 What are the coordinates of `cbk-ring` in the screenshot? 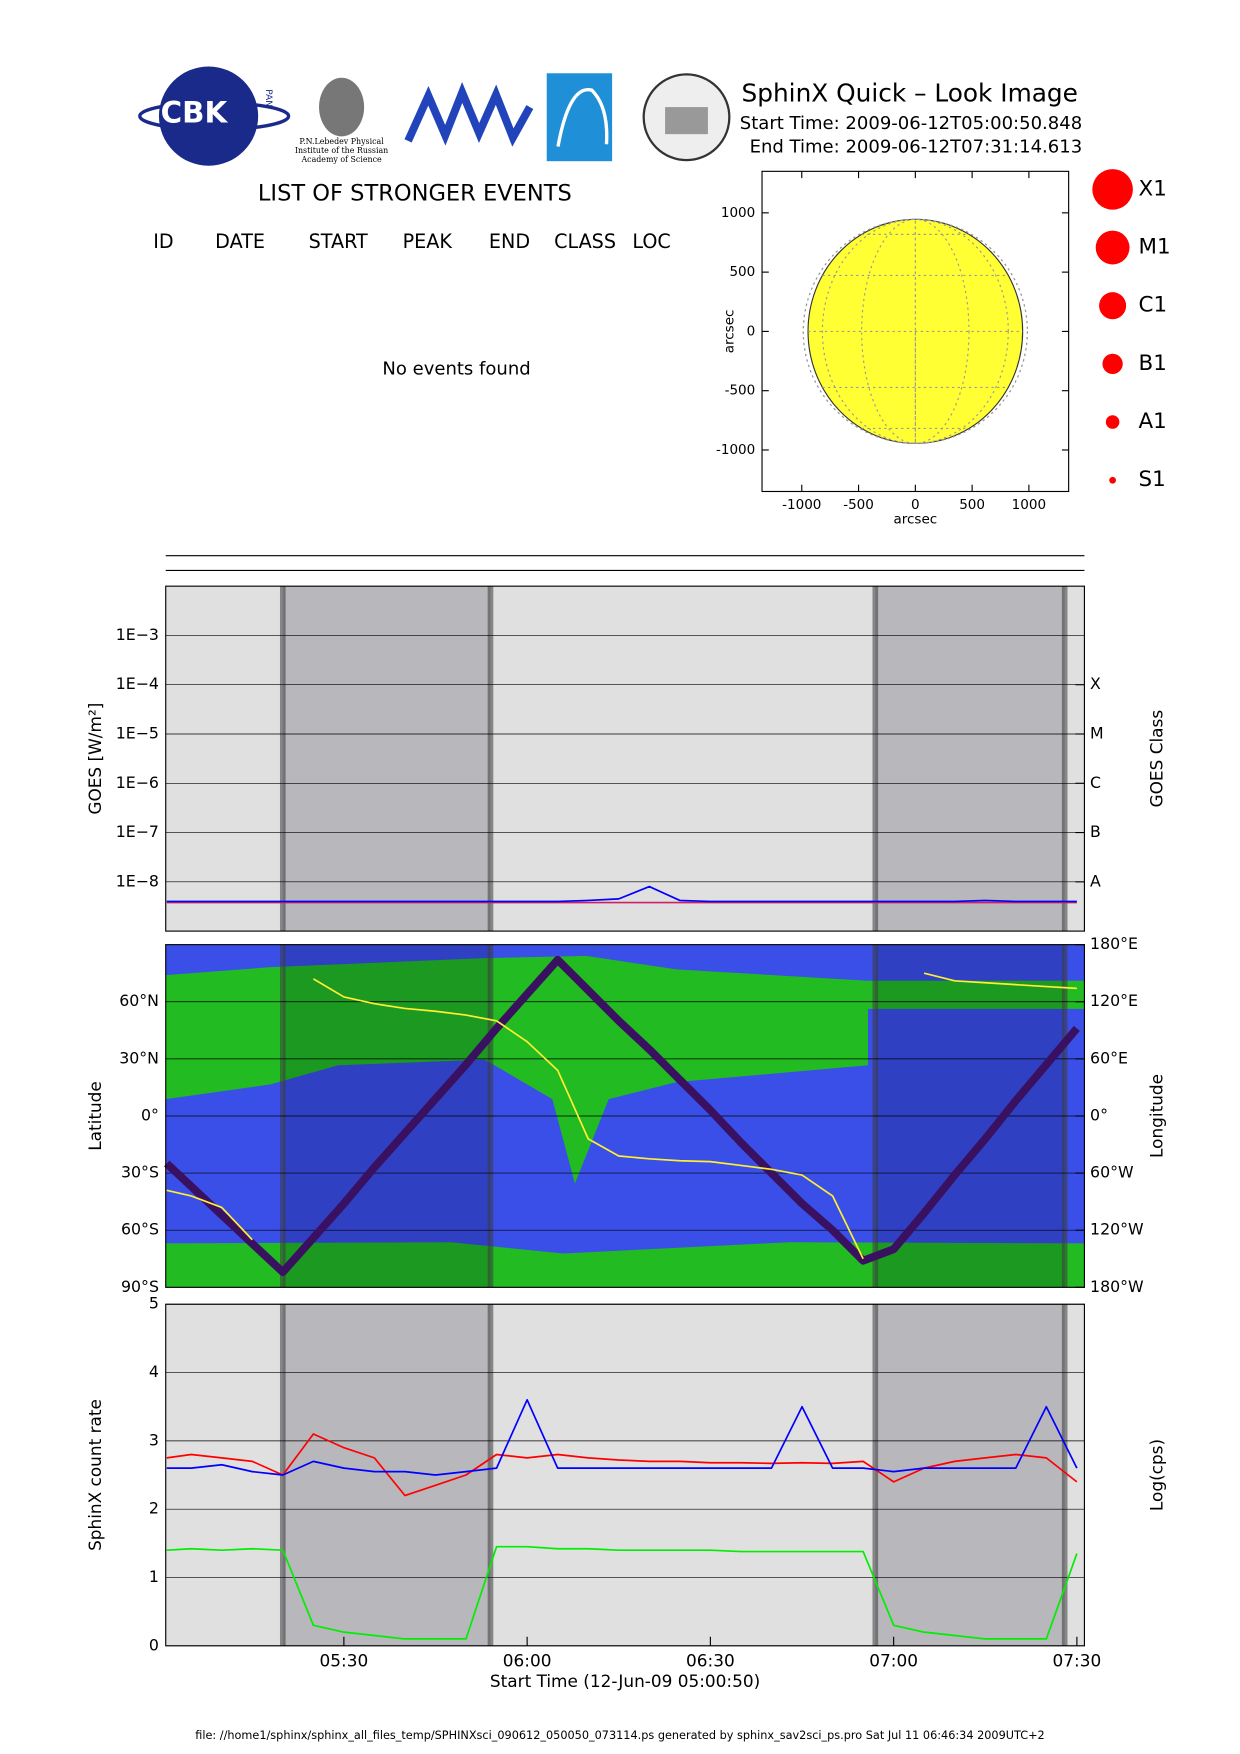 It's located at (214, 116).